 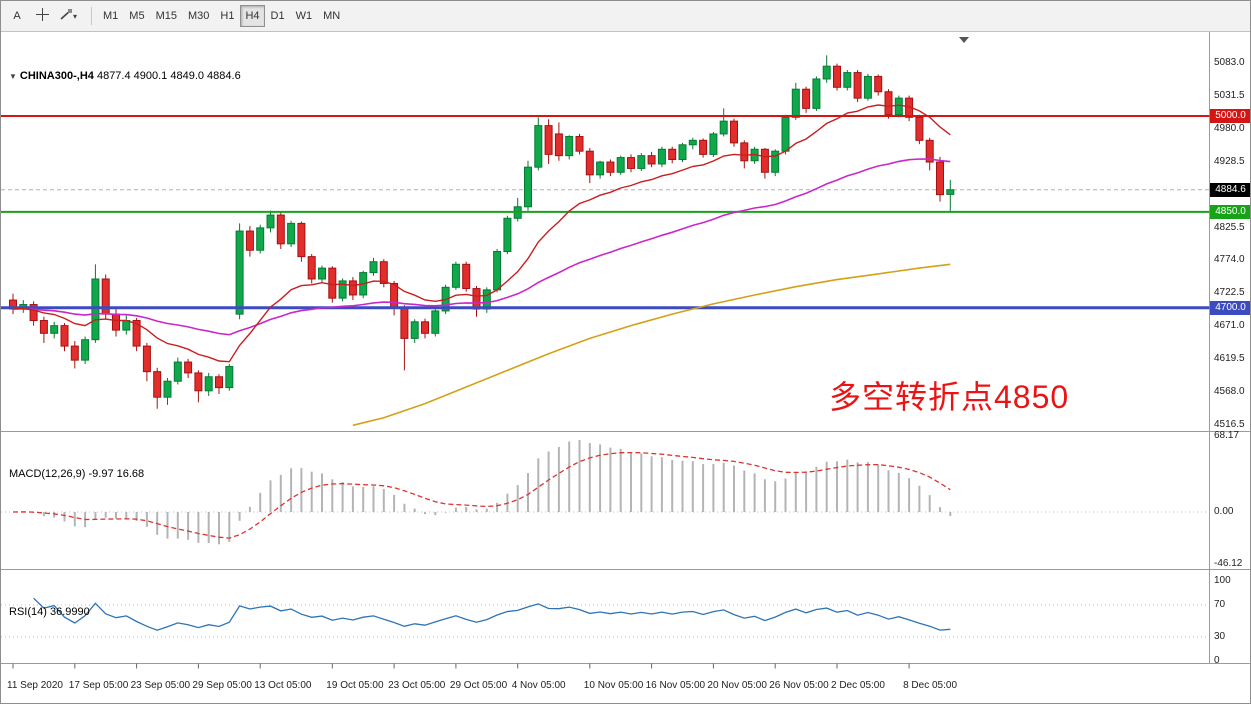 I want to click on crosshair-tool-button, so click(x=42, y=16).